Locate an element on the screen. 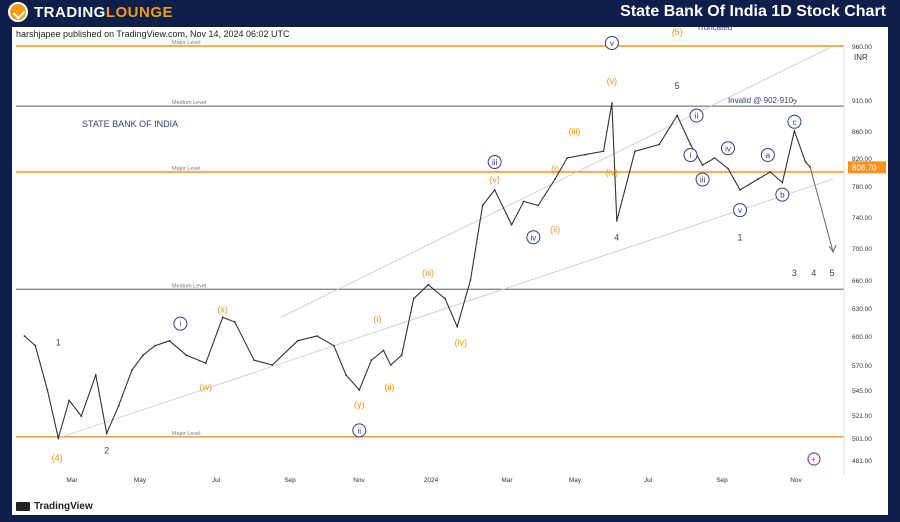 The image size is (900, 522). y-tick-label: 570.00 is located at coordinates (862, 366).